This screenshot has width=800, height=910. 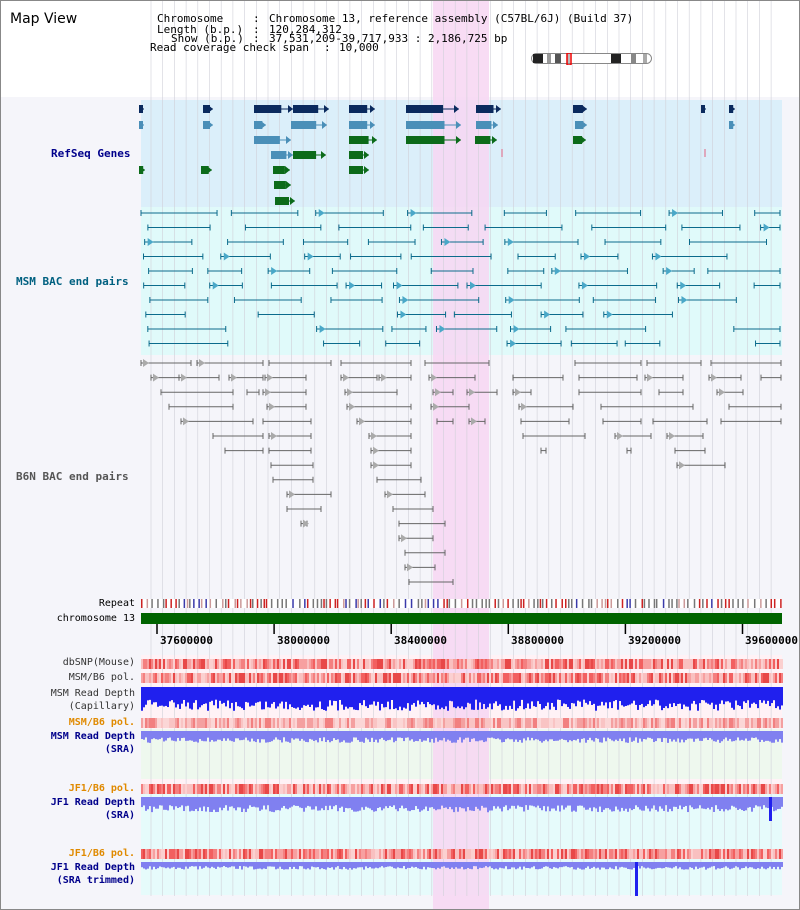 I want to click on info-coverage-label: Read coverage check span, so click(x=229, y=47).